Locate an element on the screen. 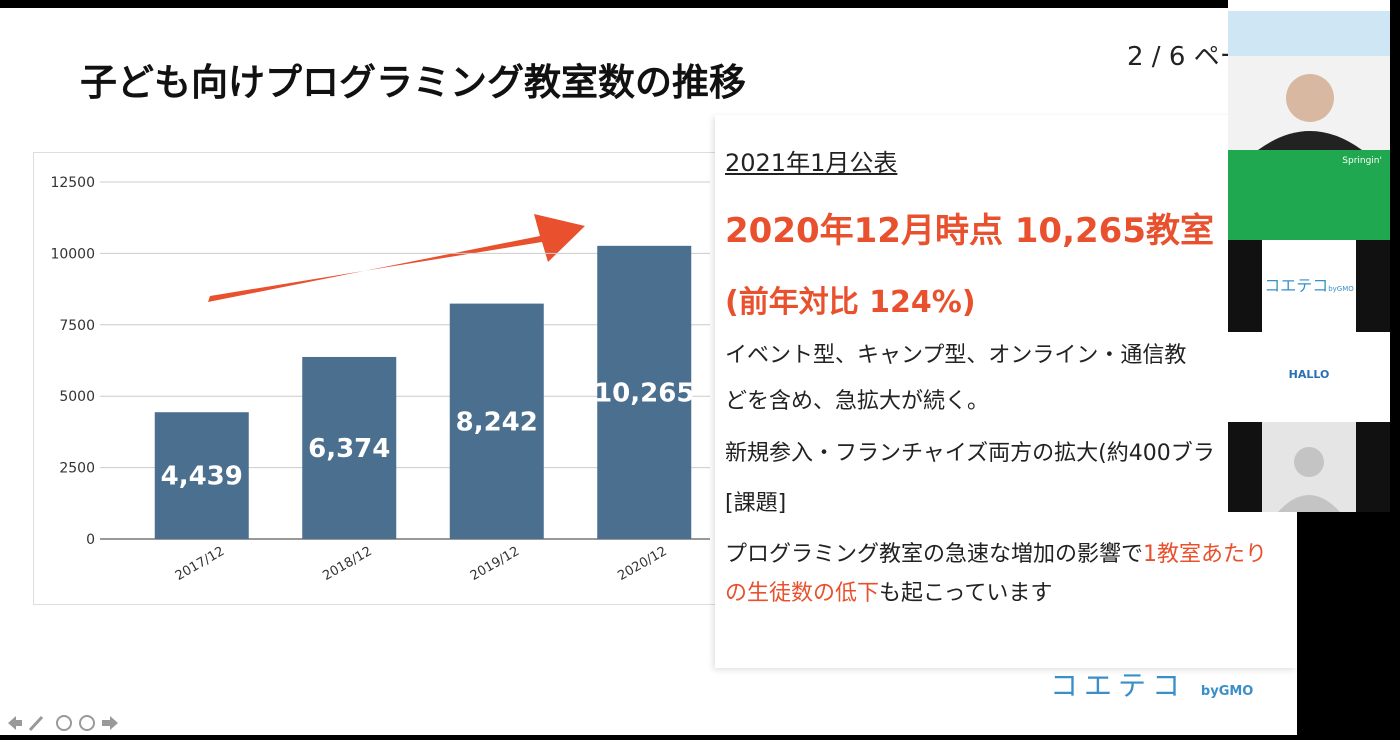 Image resolution: width=1400 pixels, height=740 pixels. logo: コエテコ byGMO is located at coordinates (1151, 684).